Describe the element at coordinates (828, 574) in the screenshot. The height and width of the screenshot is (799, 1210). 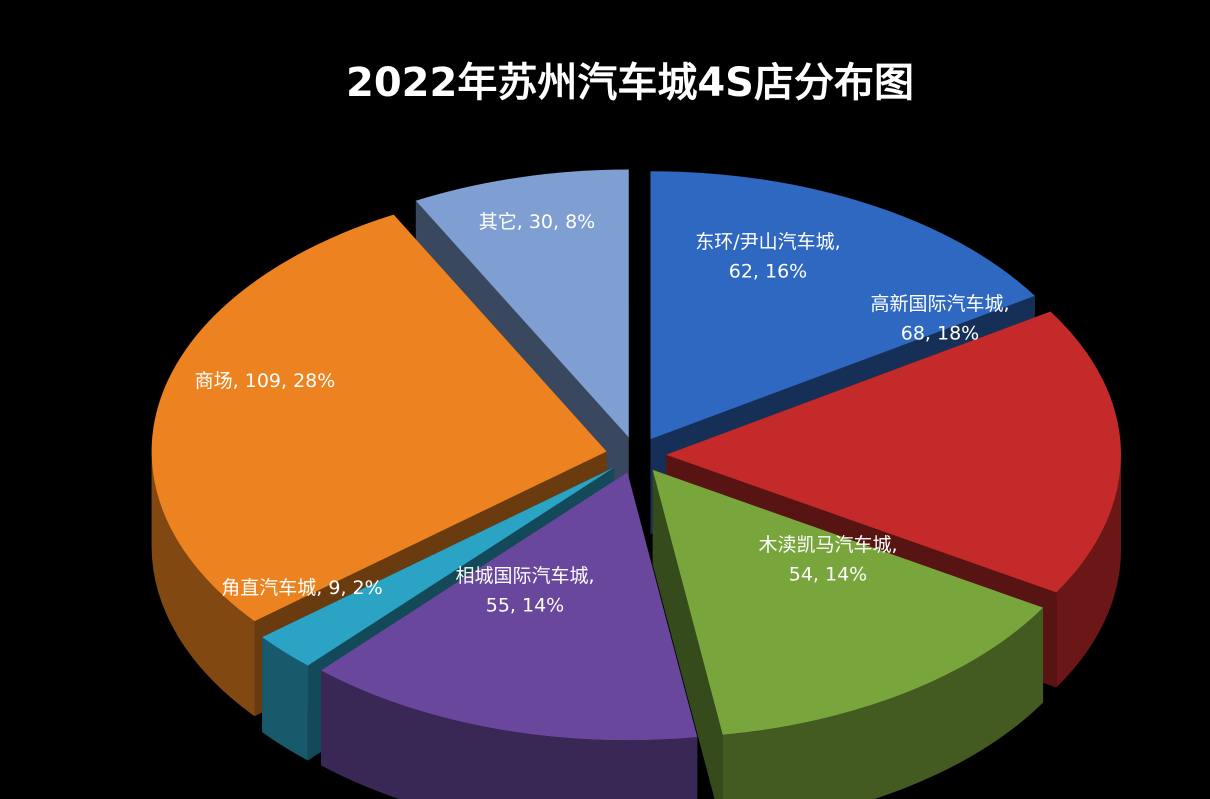
I see `data-label-line: 54, 14%` at that location.